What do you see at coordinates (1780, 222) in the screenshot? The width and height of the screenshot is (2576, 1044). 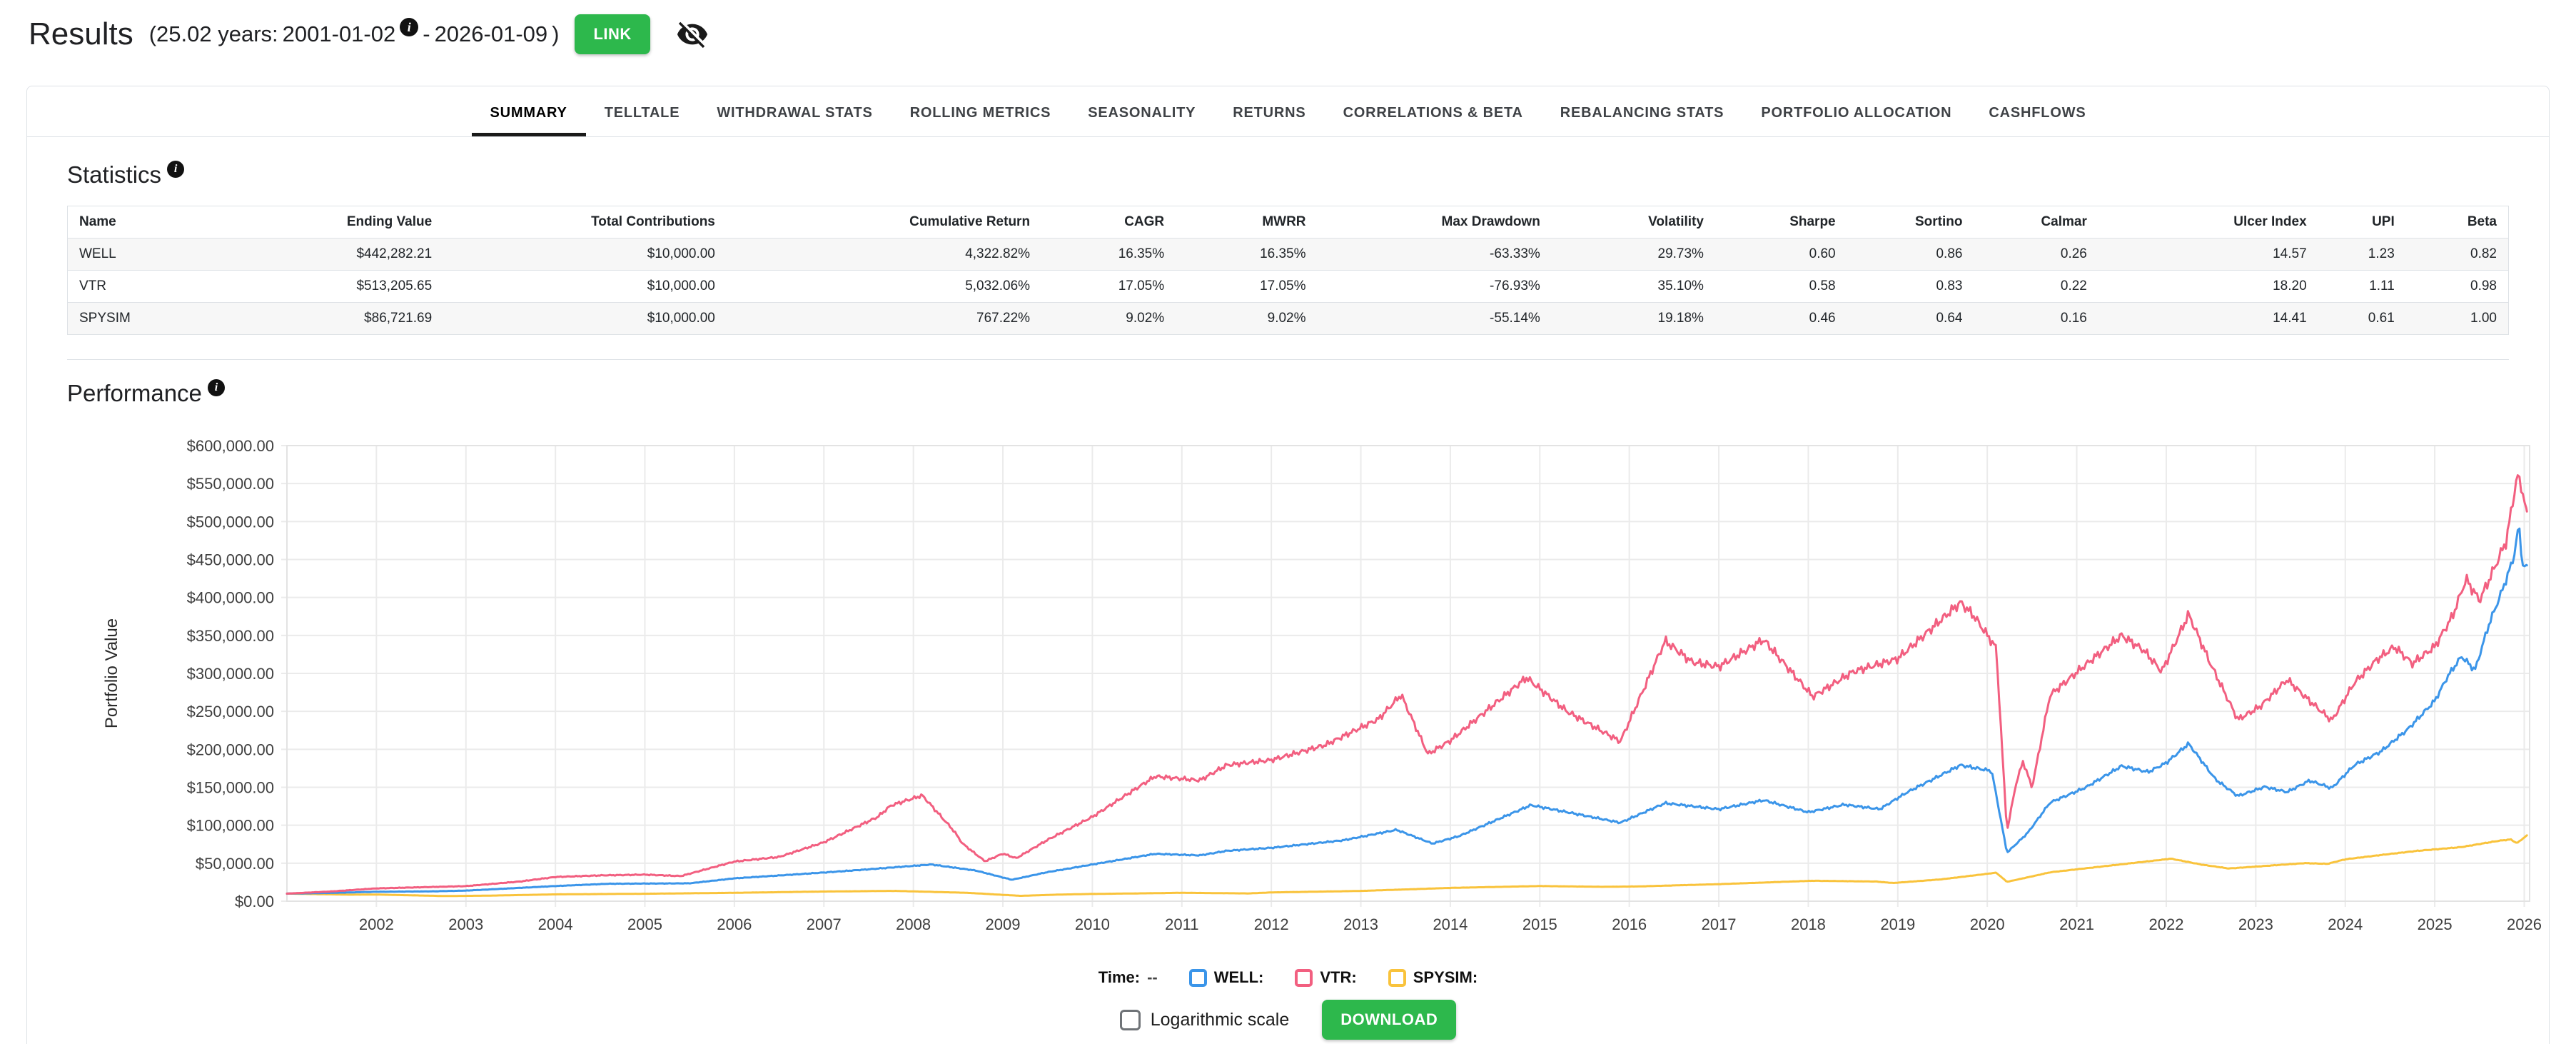 I see `column-header: Sharpe` at bounding box center [1780, 222].